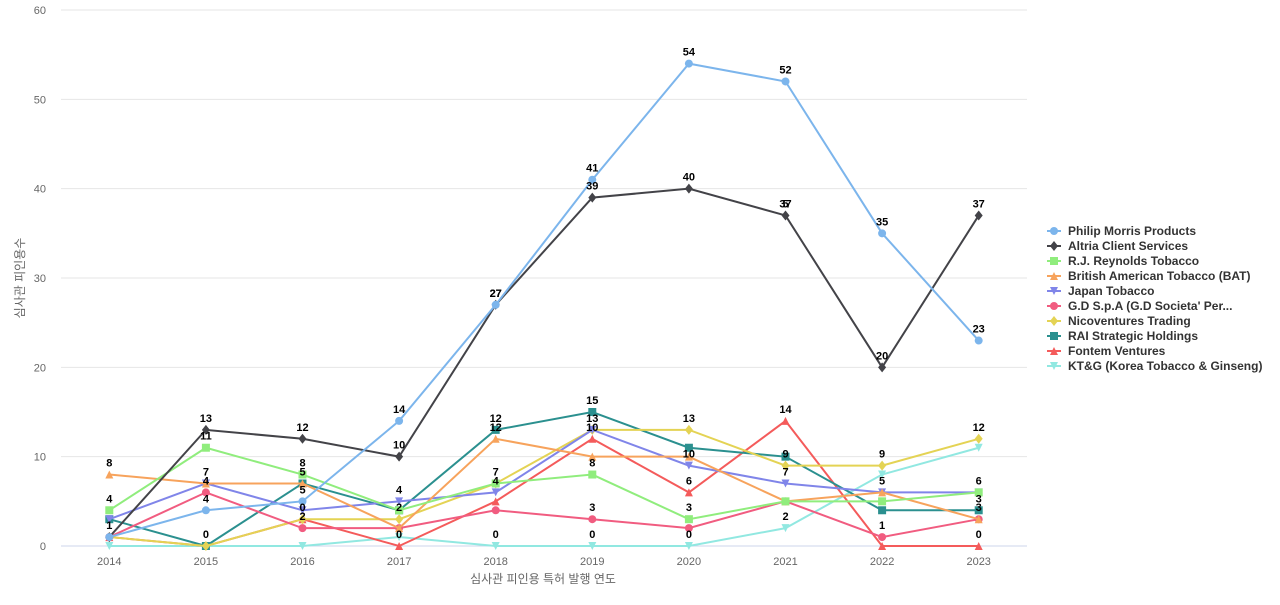 This screenshot has width=1280, height=605. Describe the element at coordinates (1133, 261) in the screenshot. I see `legend-label: R.J. Reynolds Tobacco` at that location.